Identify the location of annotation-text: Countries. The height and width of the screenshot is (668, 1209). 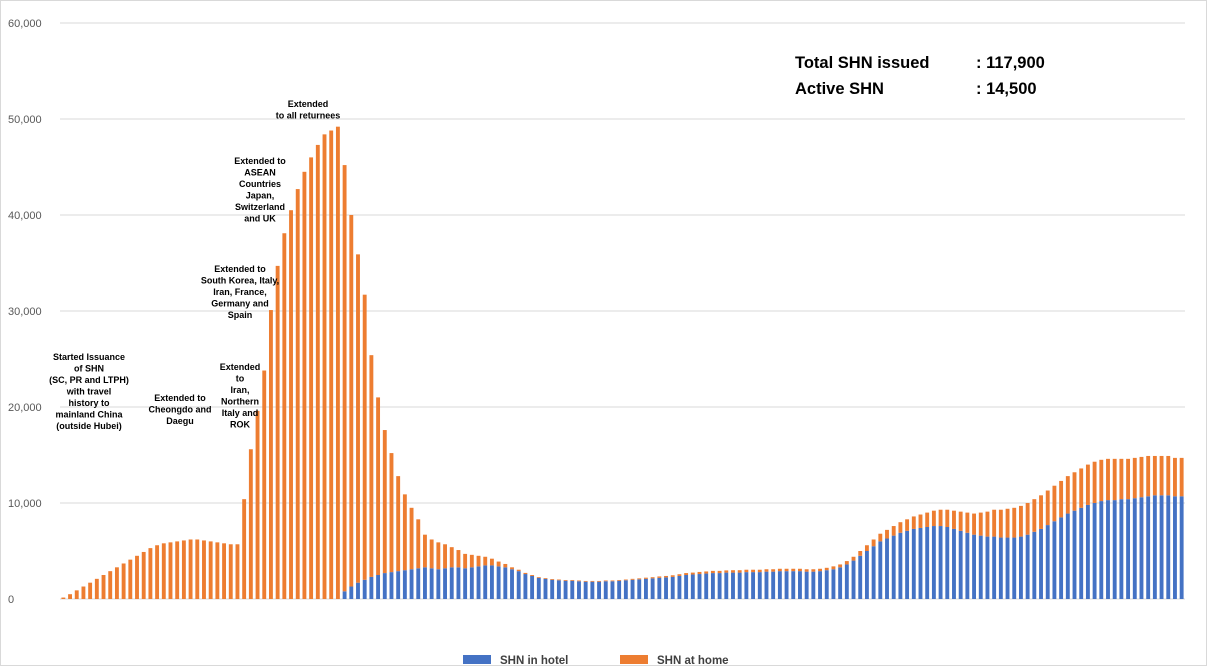
(260, 184).